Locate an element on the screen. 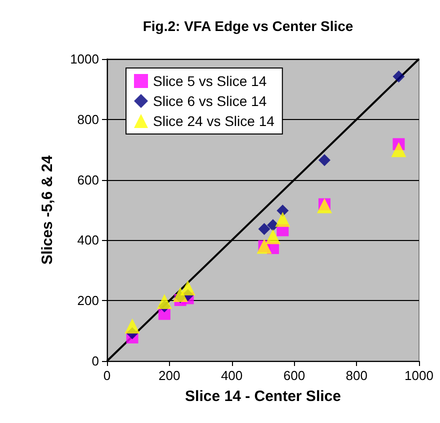 The image size is (440, 423). x-tick-label: 1000 is located at coordinates (419, 375).